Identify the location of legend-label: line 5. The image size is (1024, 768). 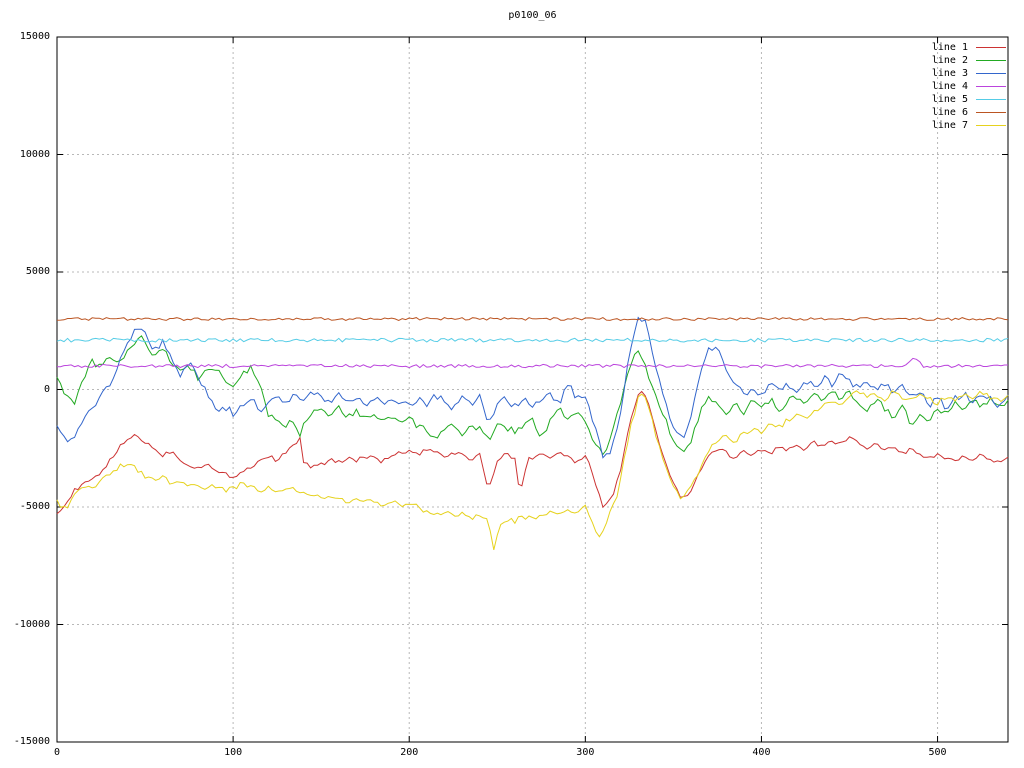
(949, 99).